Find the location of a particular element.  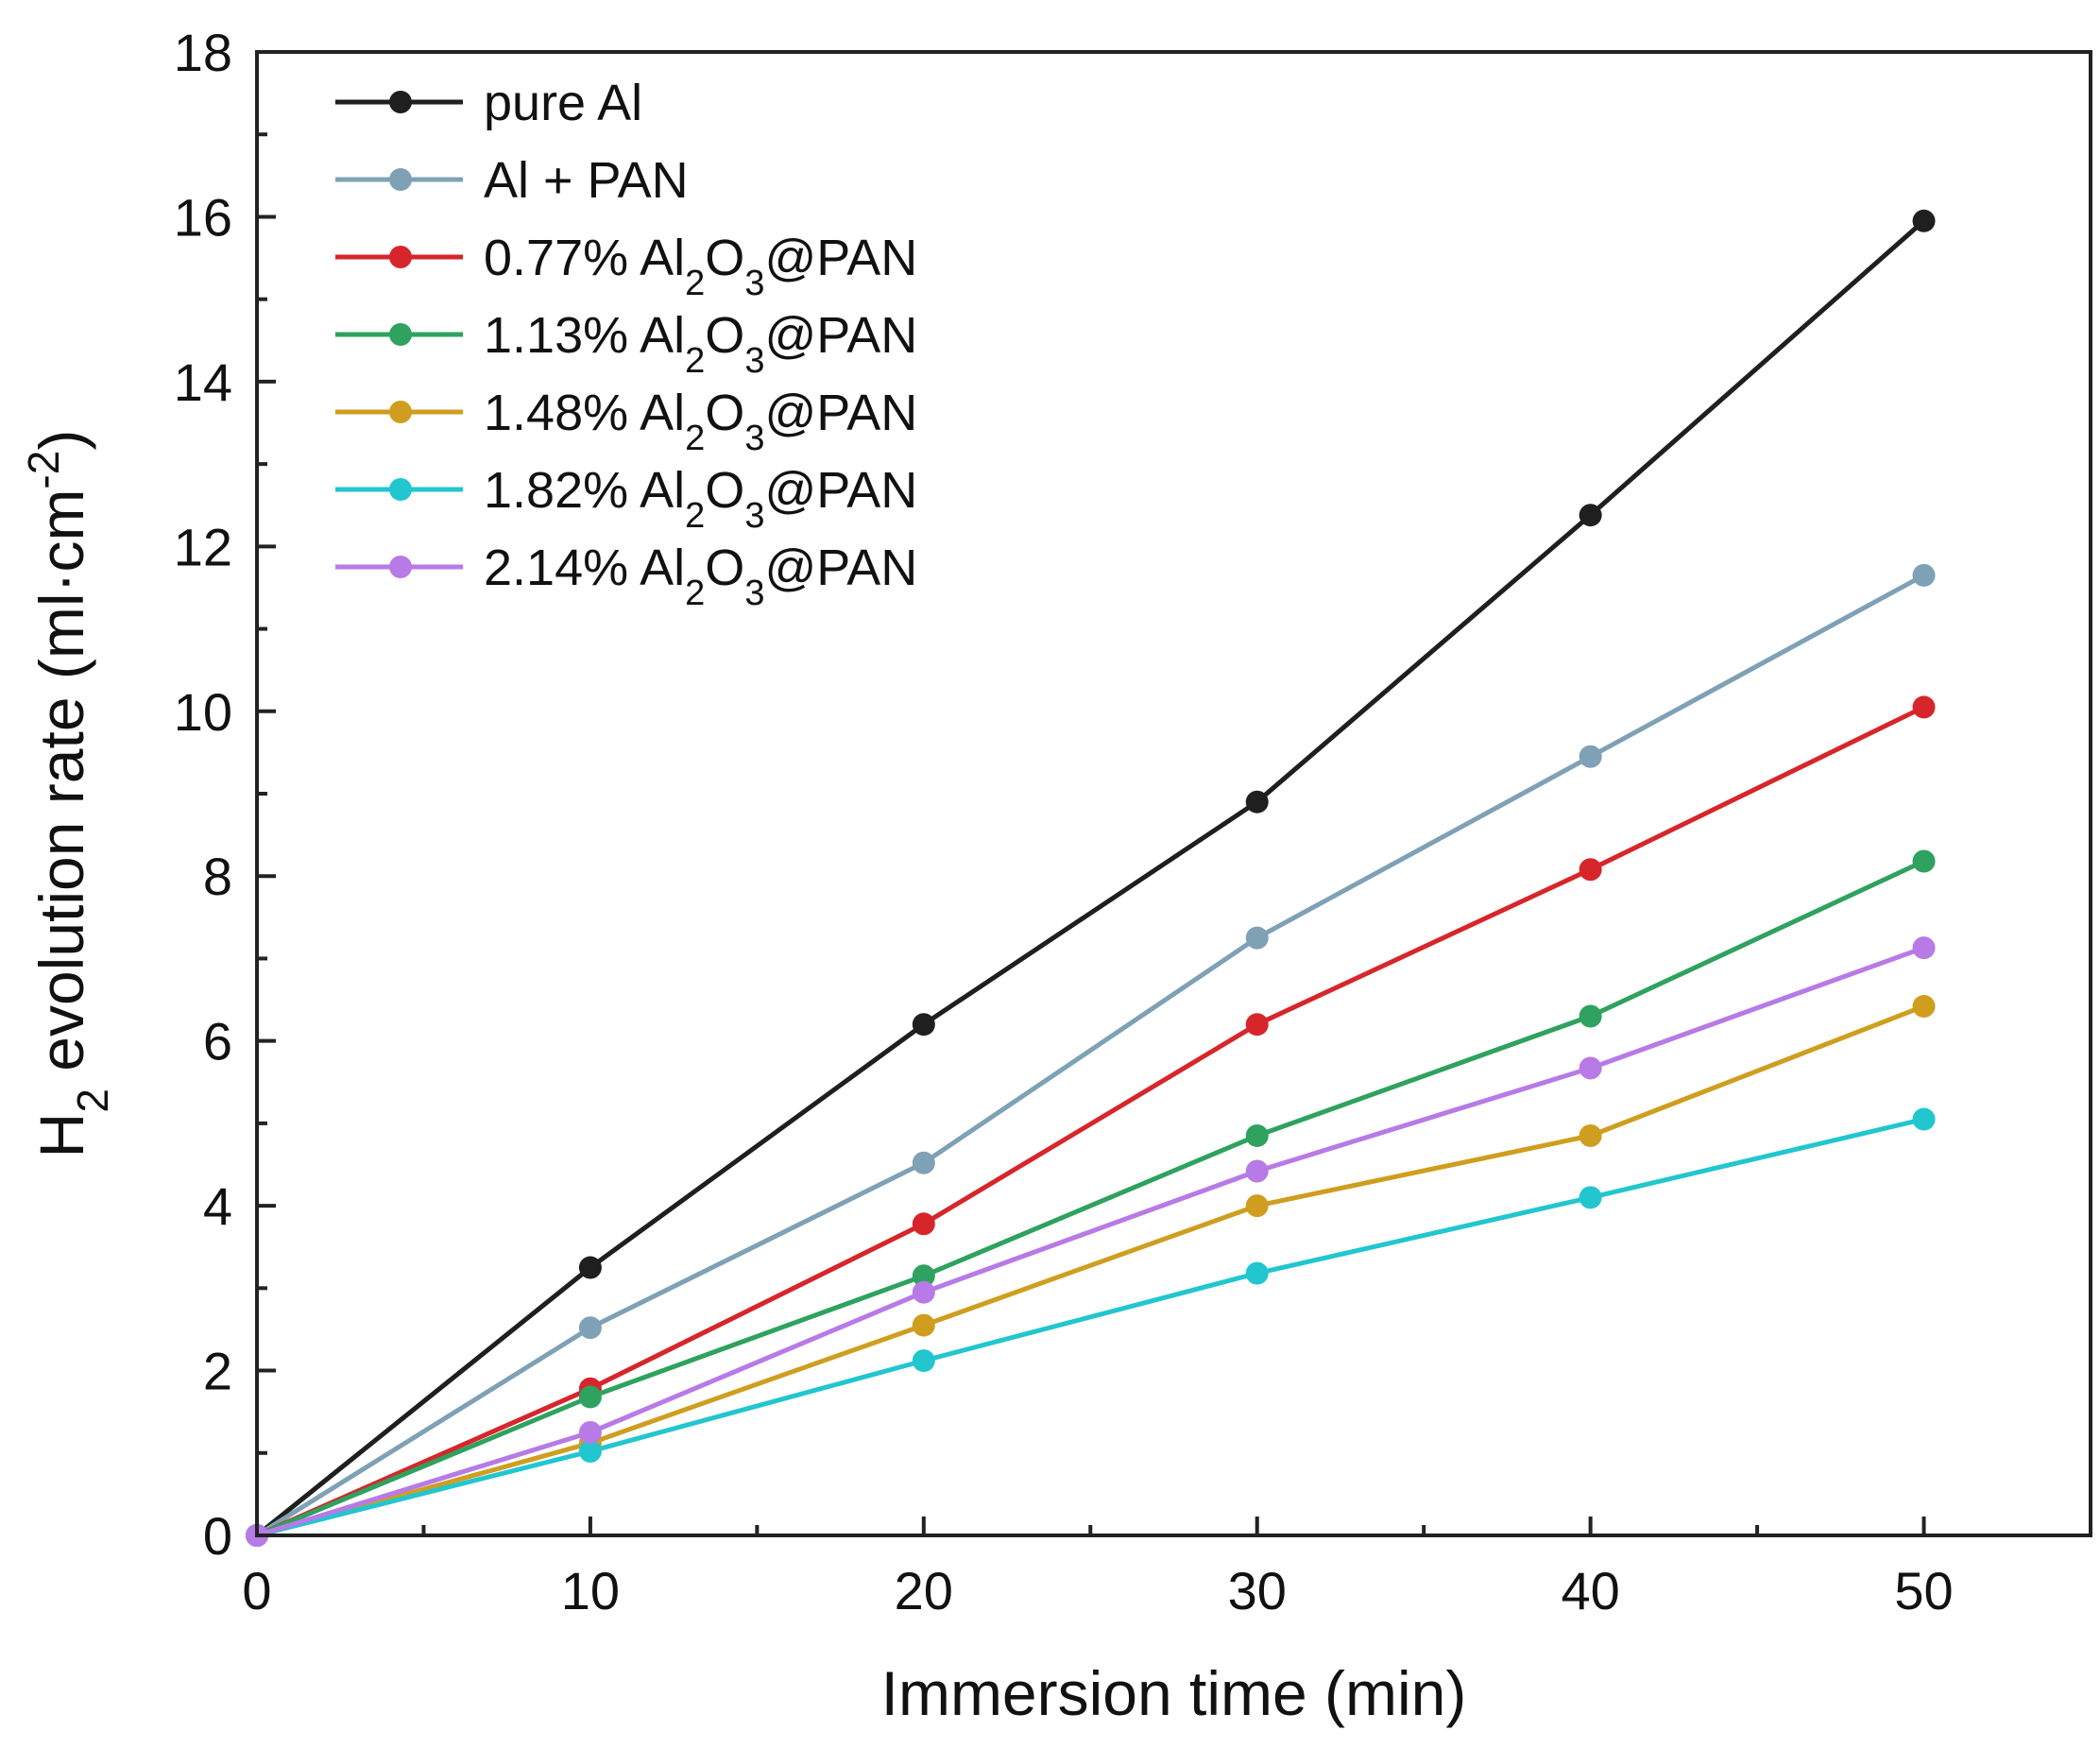

legend-item-5: 1.82% Al2O3@PAN is located at coordinates (626, 499).